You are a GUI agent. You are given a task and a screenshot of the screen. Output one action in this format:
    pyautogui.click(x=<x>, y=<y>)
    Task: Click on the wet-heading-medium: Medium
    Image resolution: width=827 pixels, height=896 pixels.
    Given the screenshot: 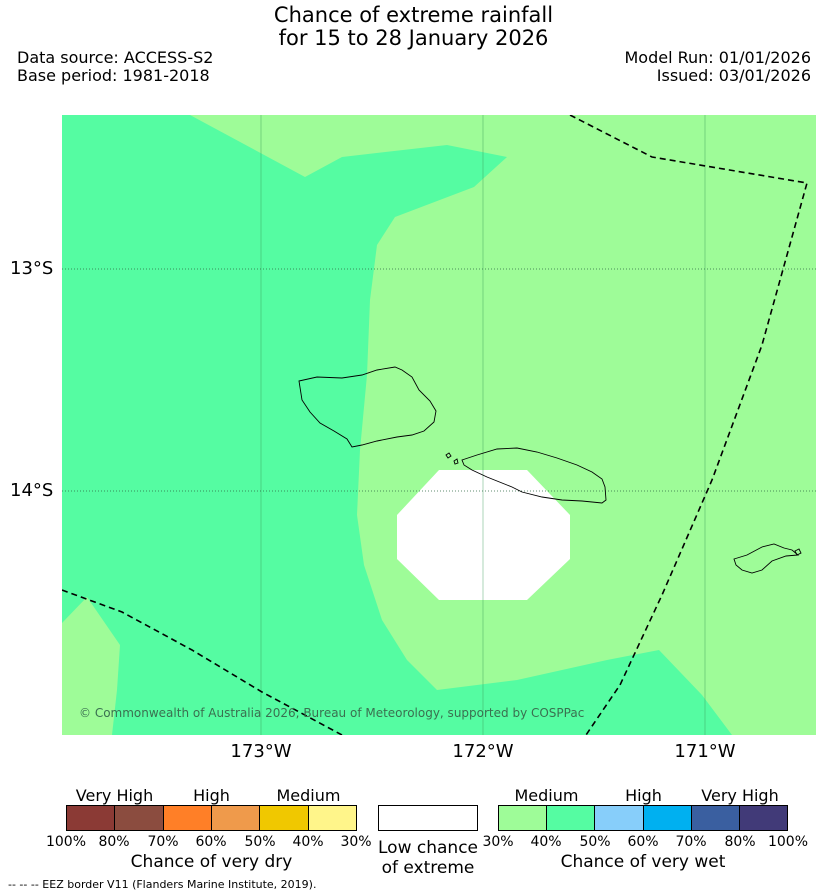 What is the action you would take?
    pyautogui.click(x=546, y=795)
    